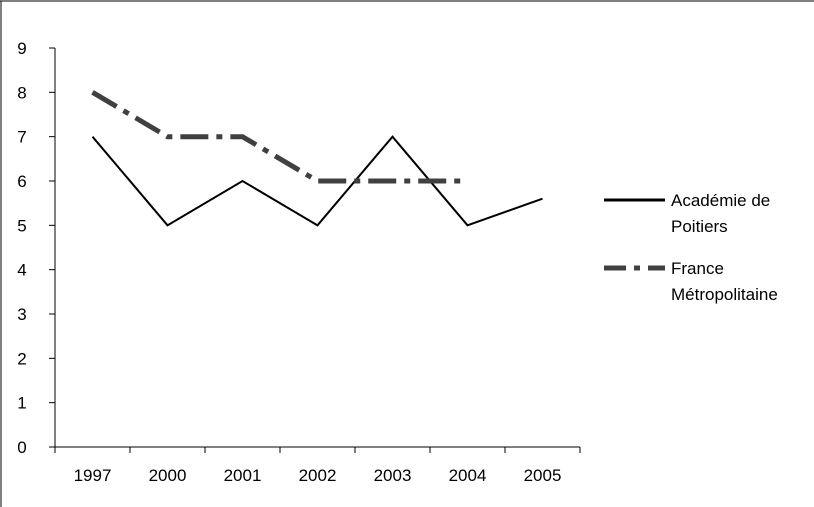 The height and width of the screenshot is (507, 814). What do you see at coordinates (168, 475) in the screenshot?
I see `x-tick-label: 2000` at bounding box center [168, 475].